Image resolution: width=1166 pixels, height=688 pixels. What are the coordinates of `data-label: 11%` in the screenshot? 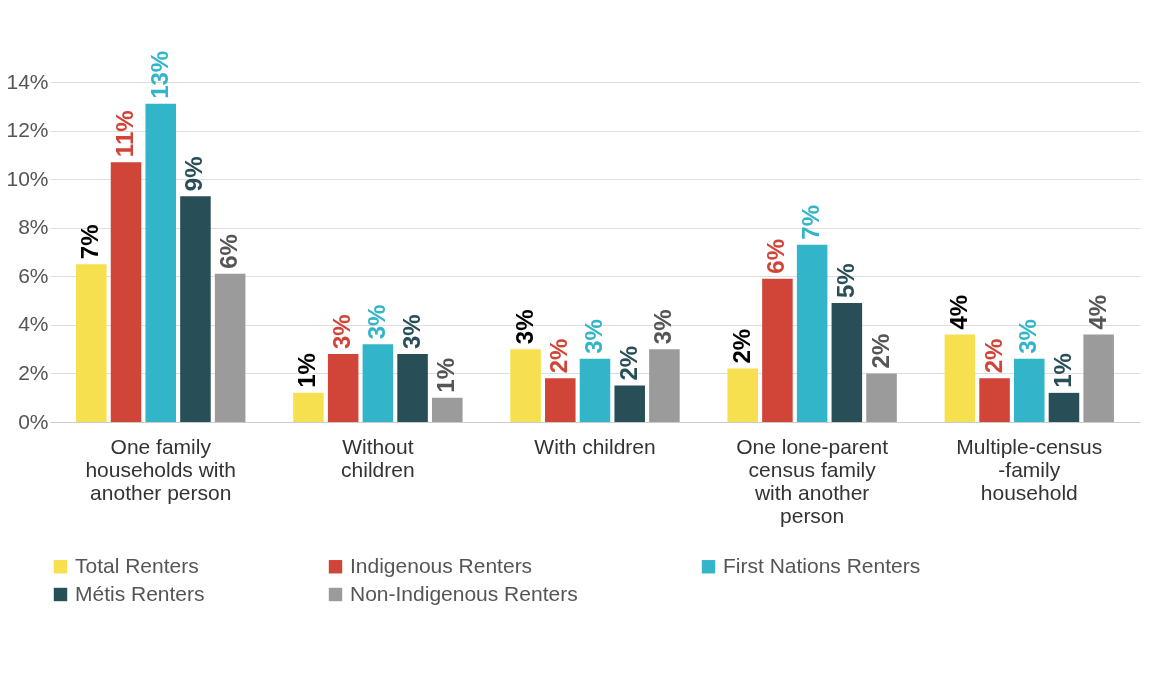 It's located at (125, 134).